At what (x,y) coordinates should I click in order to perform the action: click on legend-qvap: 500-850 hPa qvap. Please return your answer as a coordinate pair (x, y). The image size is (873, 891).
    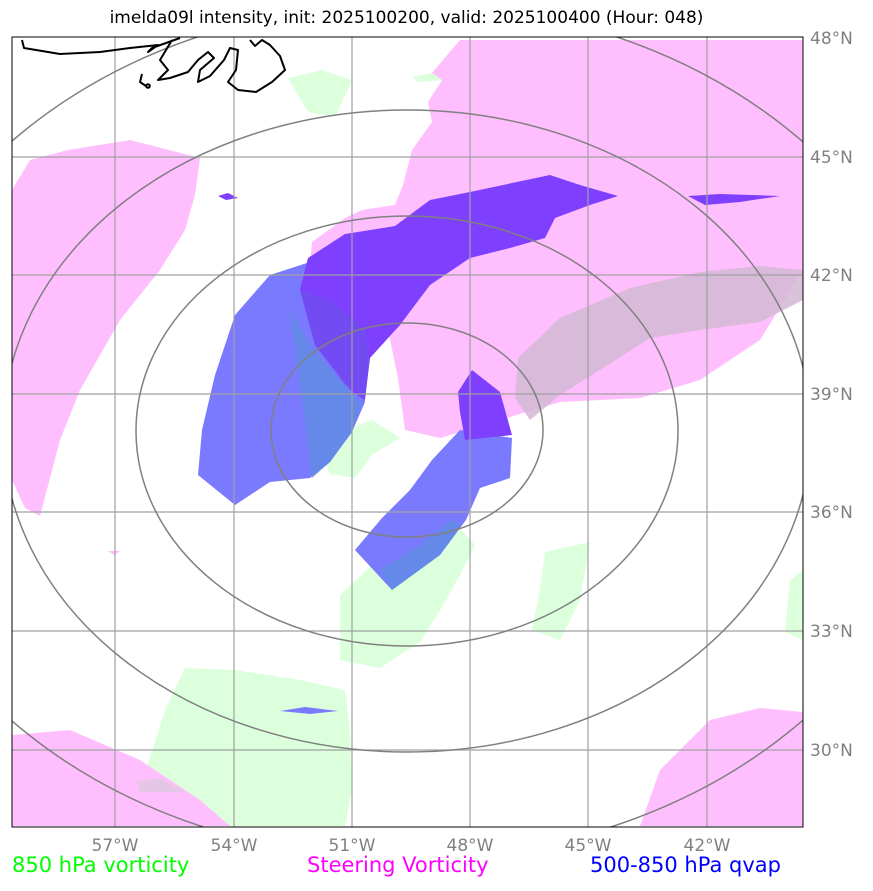
    Looking at the image, I should click on (685, 865).